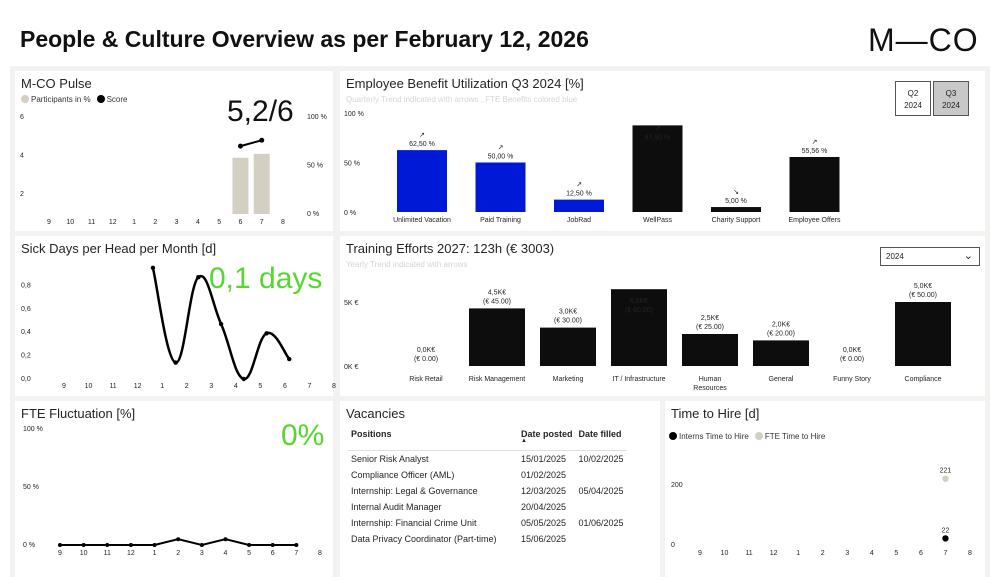 Image resolution: width=1000 pixels, height=577 pixels. What do you see at coordinates (895, 256) in the screenshot?
I see `year-value: 2024` at bounding box center [895, 256].